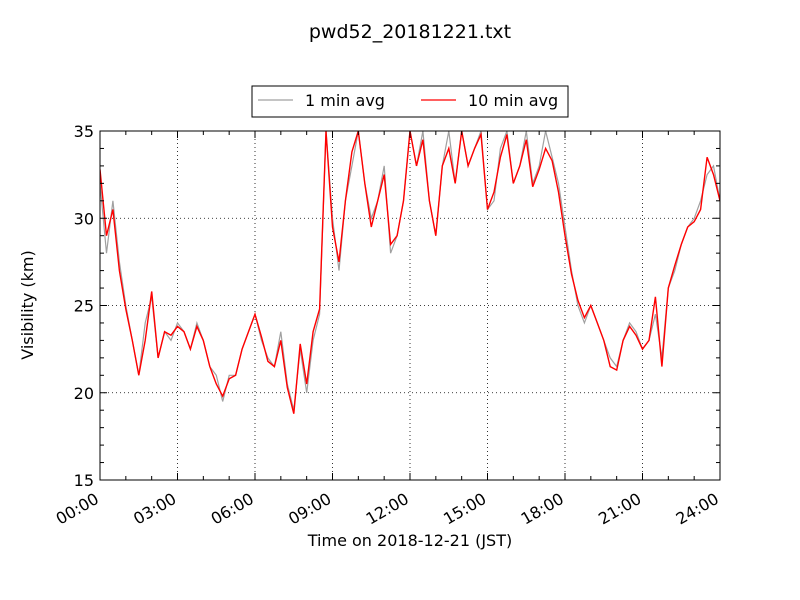 Image resolution: width=800 pixels, height=600 pixels. What do you see at coordinates (513, 100) in the screenshot?
I see `legend-label-10min: 10 min avg` at bounding box center [513, 100].